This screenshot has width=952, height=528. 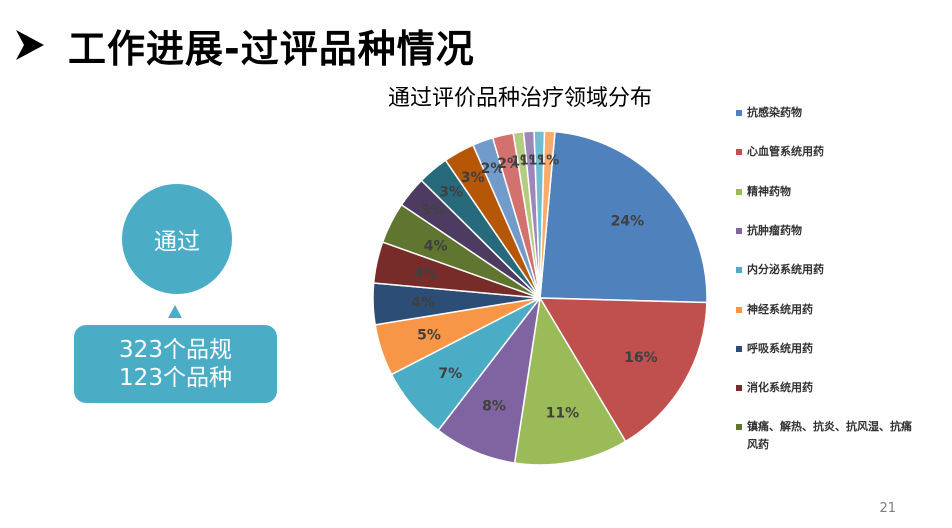 I want to click on legend-item: 内分泌系统用药, so click(x=780, y=270).